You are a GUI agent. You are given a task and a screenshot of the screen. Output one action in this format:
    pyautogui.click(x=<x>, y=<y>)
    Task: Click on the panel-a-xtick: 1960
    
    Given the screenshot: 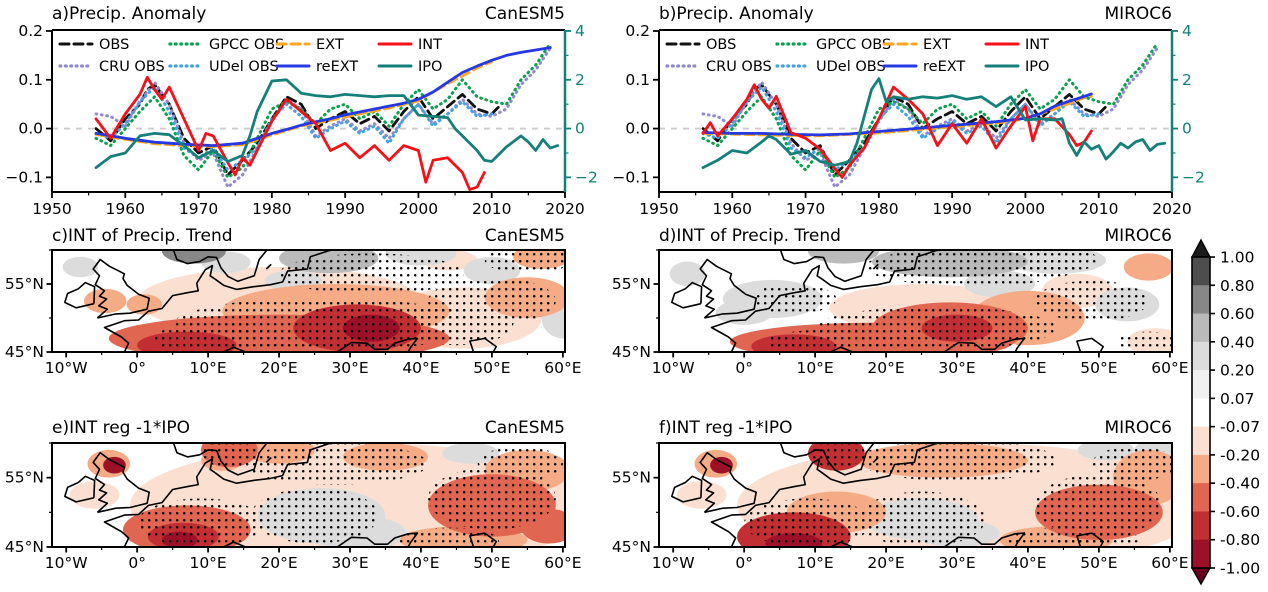 What is the action you would take?
    pyautogui.click(x=125, y=209)
    